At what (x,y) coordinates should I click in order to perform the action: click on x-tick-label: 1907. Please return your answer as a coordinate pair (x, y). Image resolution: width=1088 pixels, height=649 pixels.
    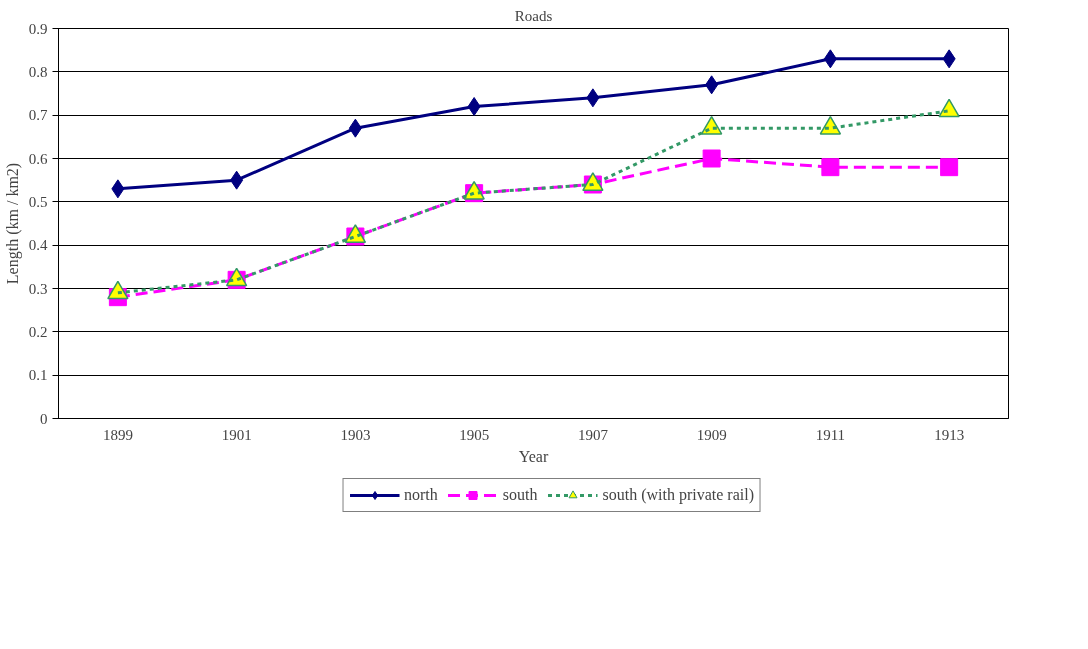
    Looking at the image, I should click on (593, 434).